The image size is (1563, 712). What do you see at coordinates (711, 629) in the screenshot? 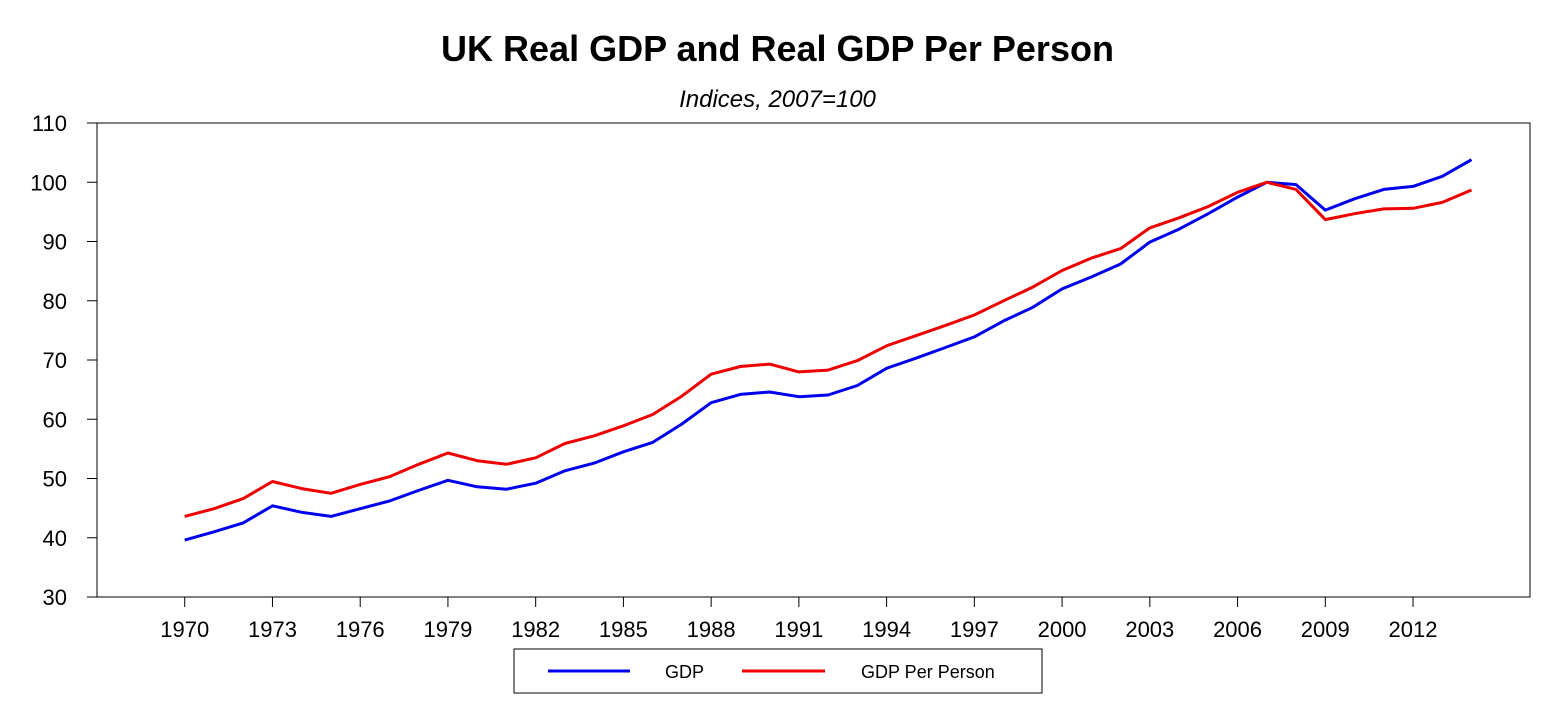
I see `x-tick-label: 1988` at bounding box center [711, 629].